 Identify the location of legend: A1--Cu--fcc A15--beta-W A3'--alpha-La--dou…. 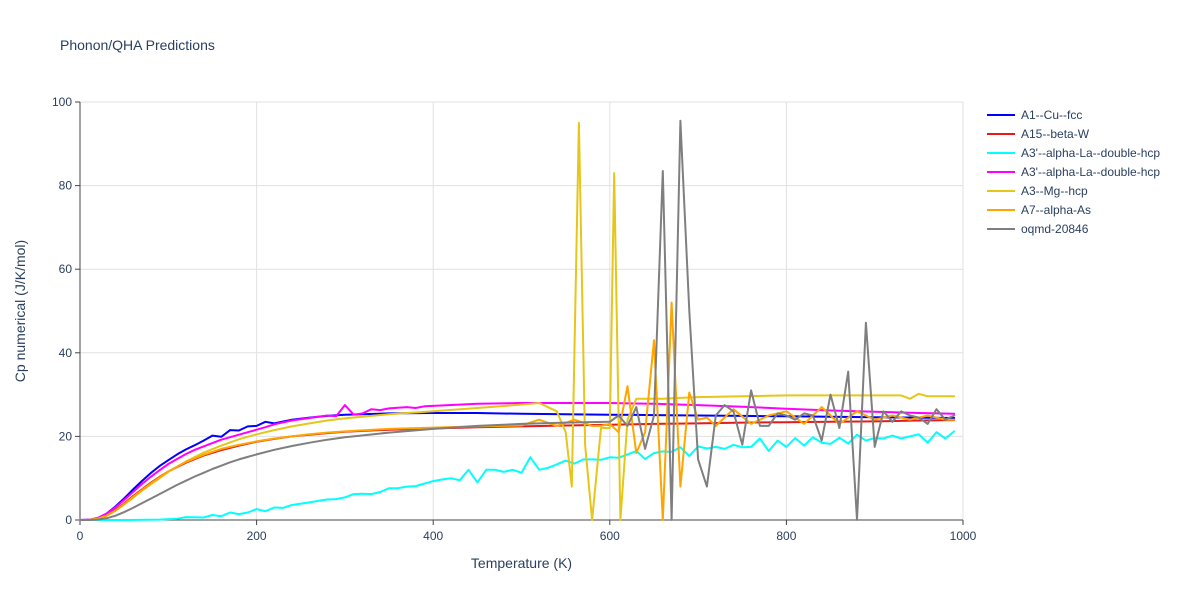
(1073, 172).